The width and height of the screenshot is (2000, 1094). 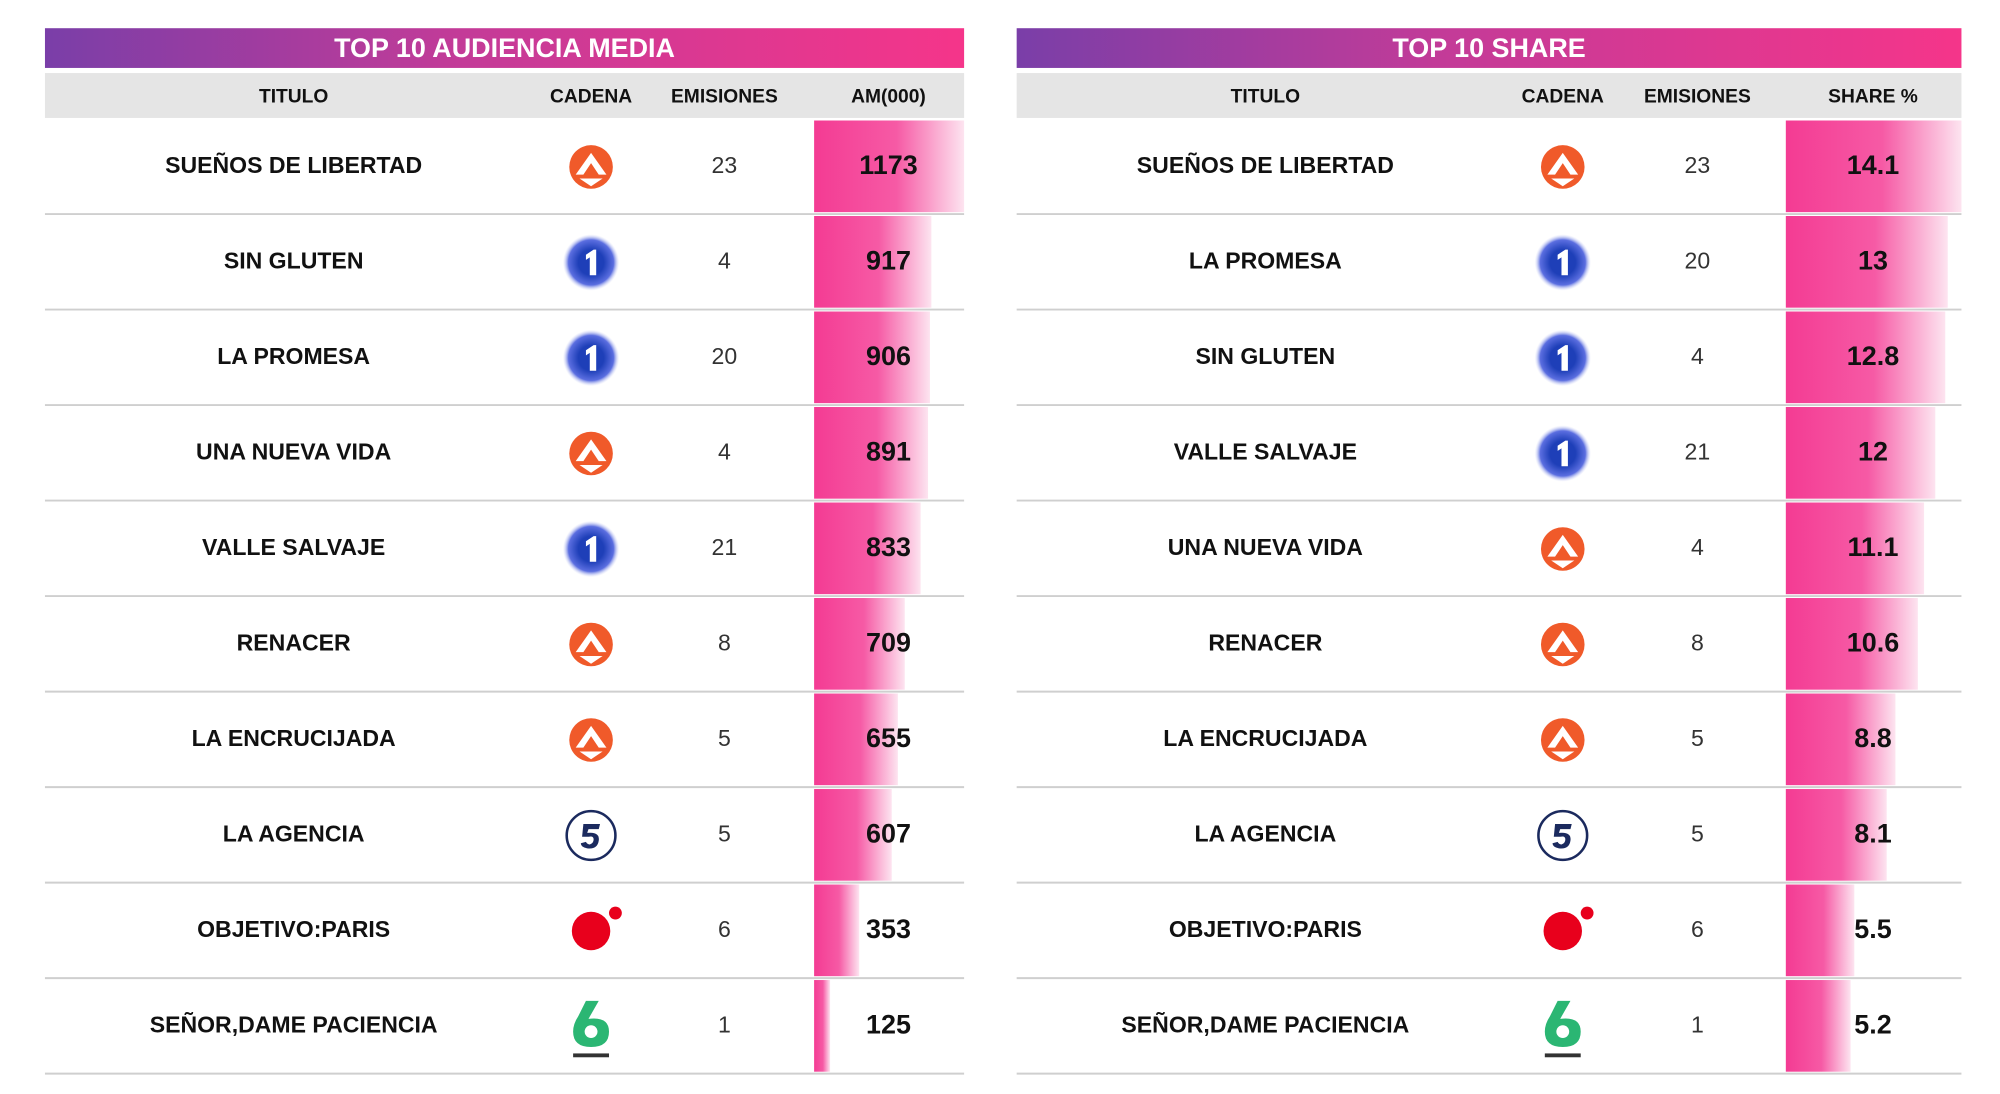 What do you see at coordinates (293, 356) in the screenshot?
I see `row-title: LA PROMESA` at bounding box center [293, 356].